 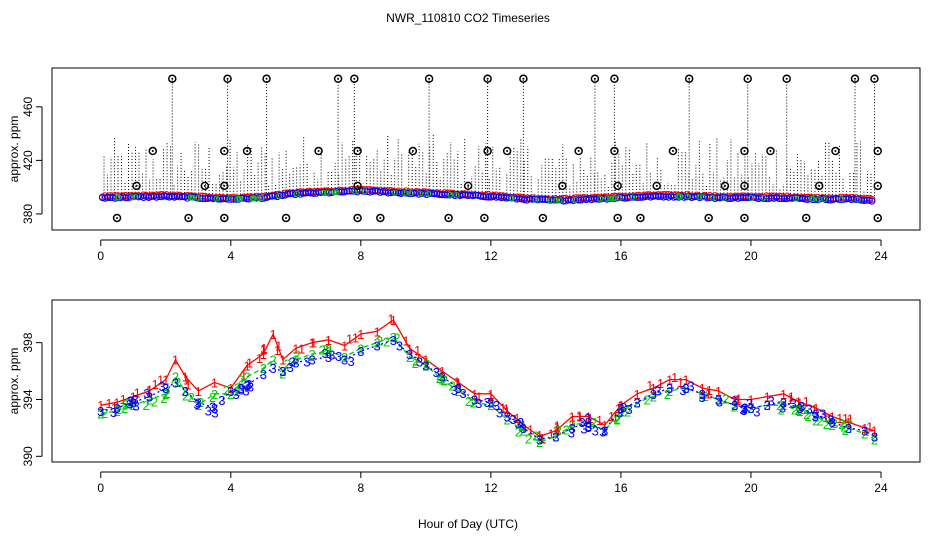 I want to click on y-tick-label: 398, so click(x=28, y=342).